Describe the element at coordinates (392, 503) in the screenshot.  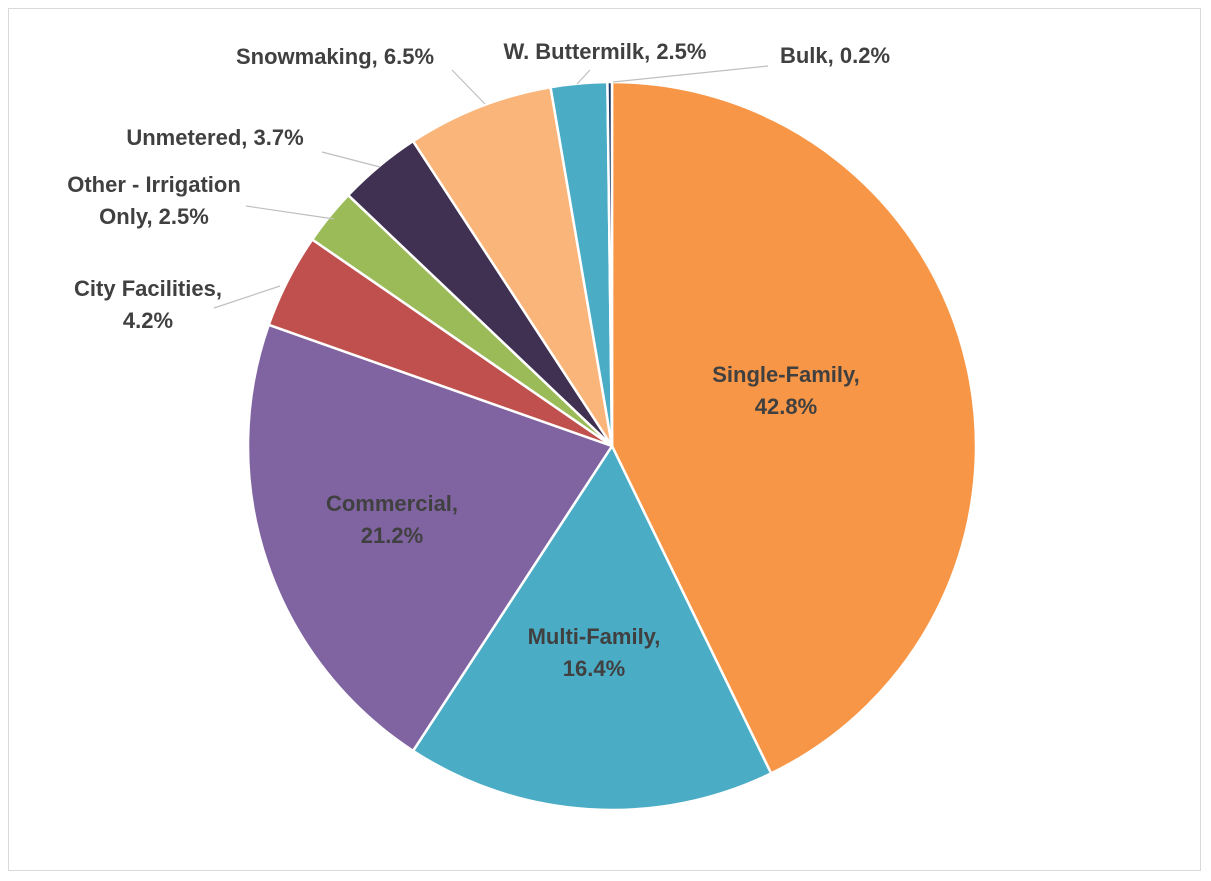
I see `data-label-line: Commercial,` at that location.